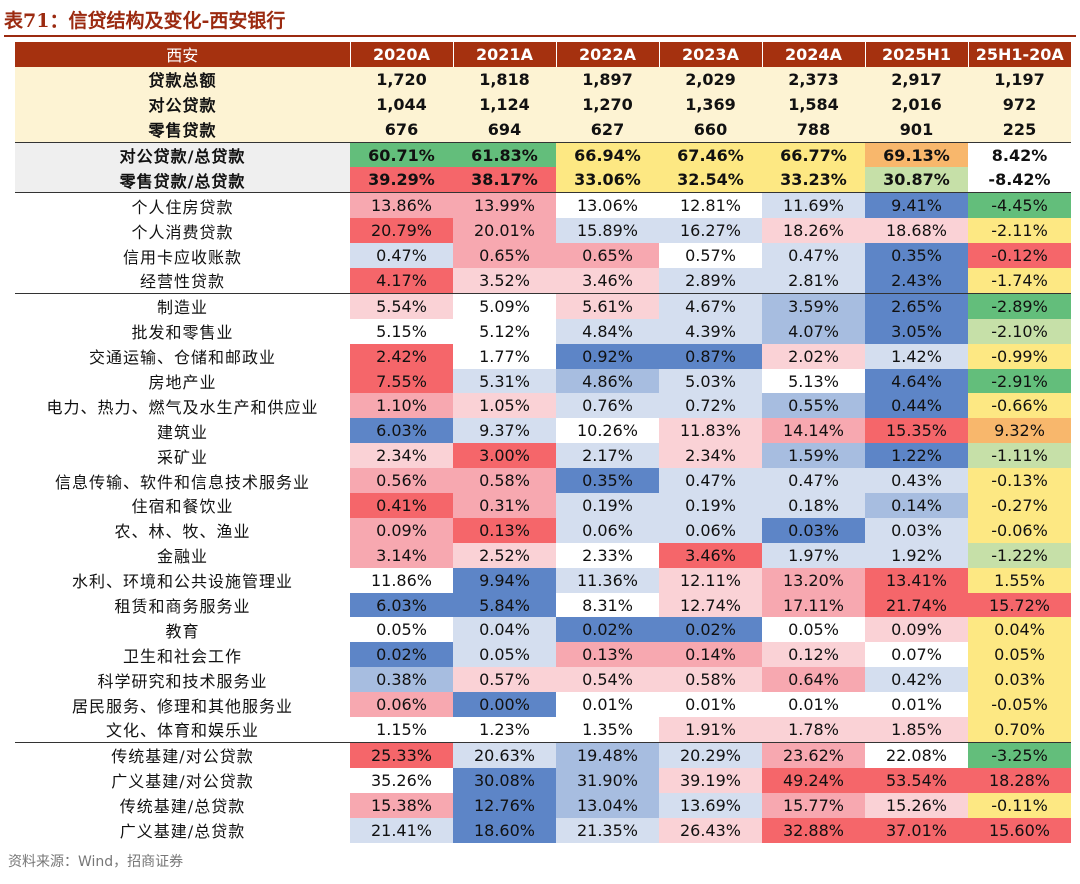 The image size is (1080, 884). I want to click on table-cell: -0.99%, so click(1019, 356).